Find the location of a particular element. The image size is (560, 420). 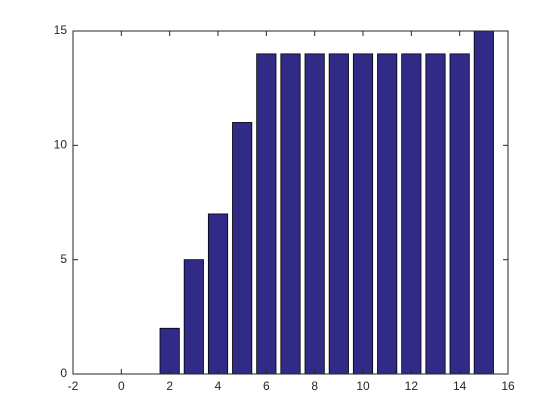

x-tick-label: 16 is located at coordinates (508, 386).